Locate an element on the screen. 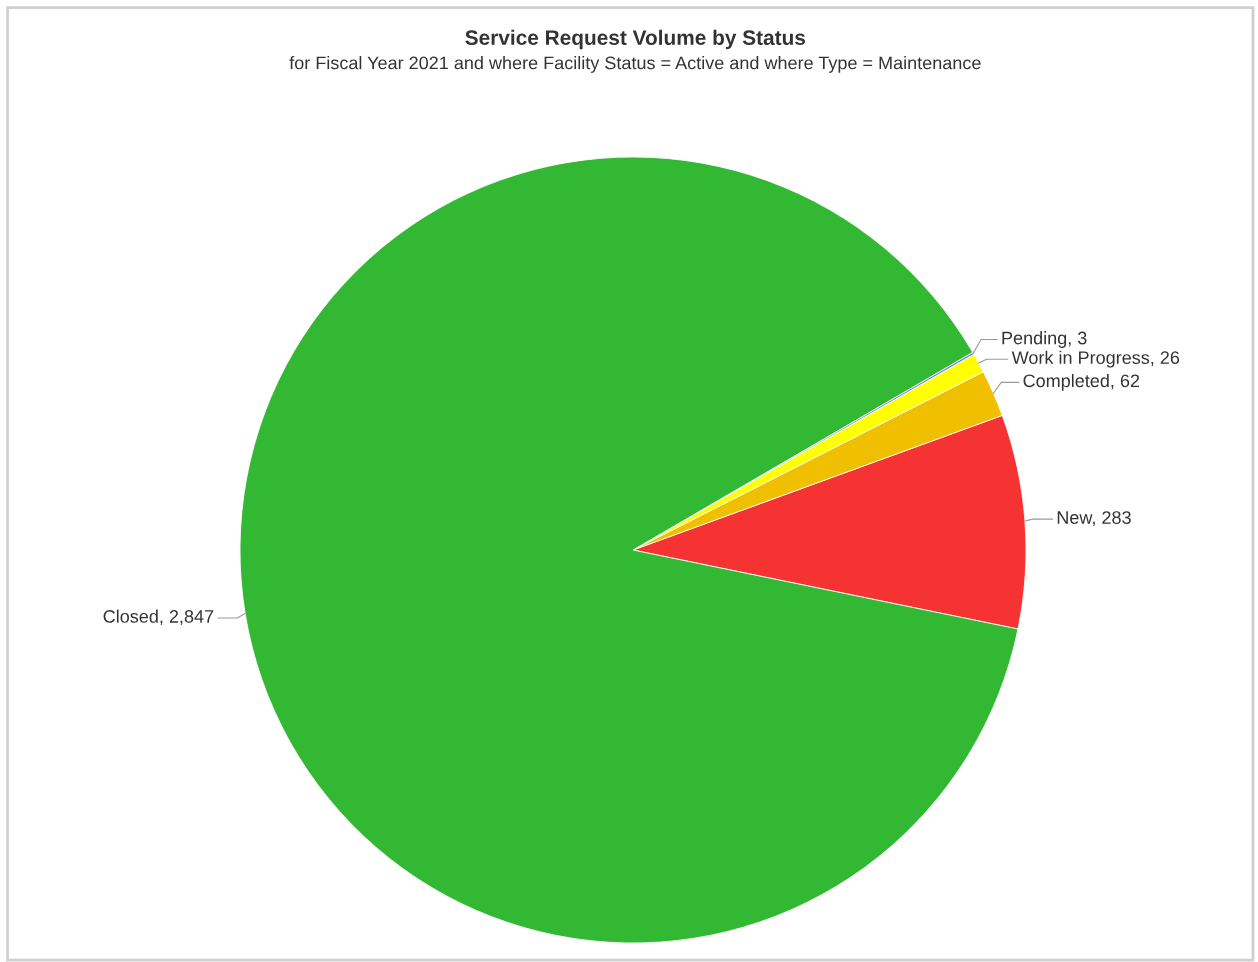 This screenshot has width=1258, height=962. slice-label: New, 283 is located at coordinates (1094, 519).